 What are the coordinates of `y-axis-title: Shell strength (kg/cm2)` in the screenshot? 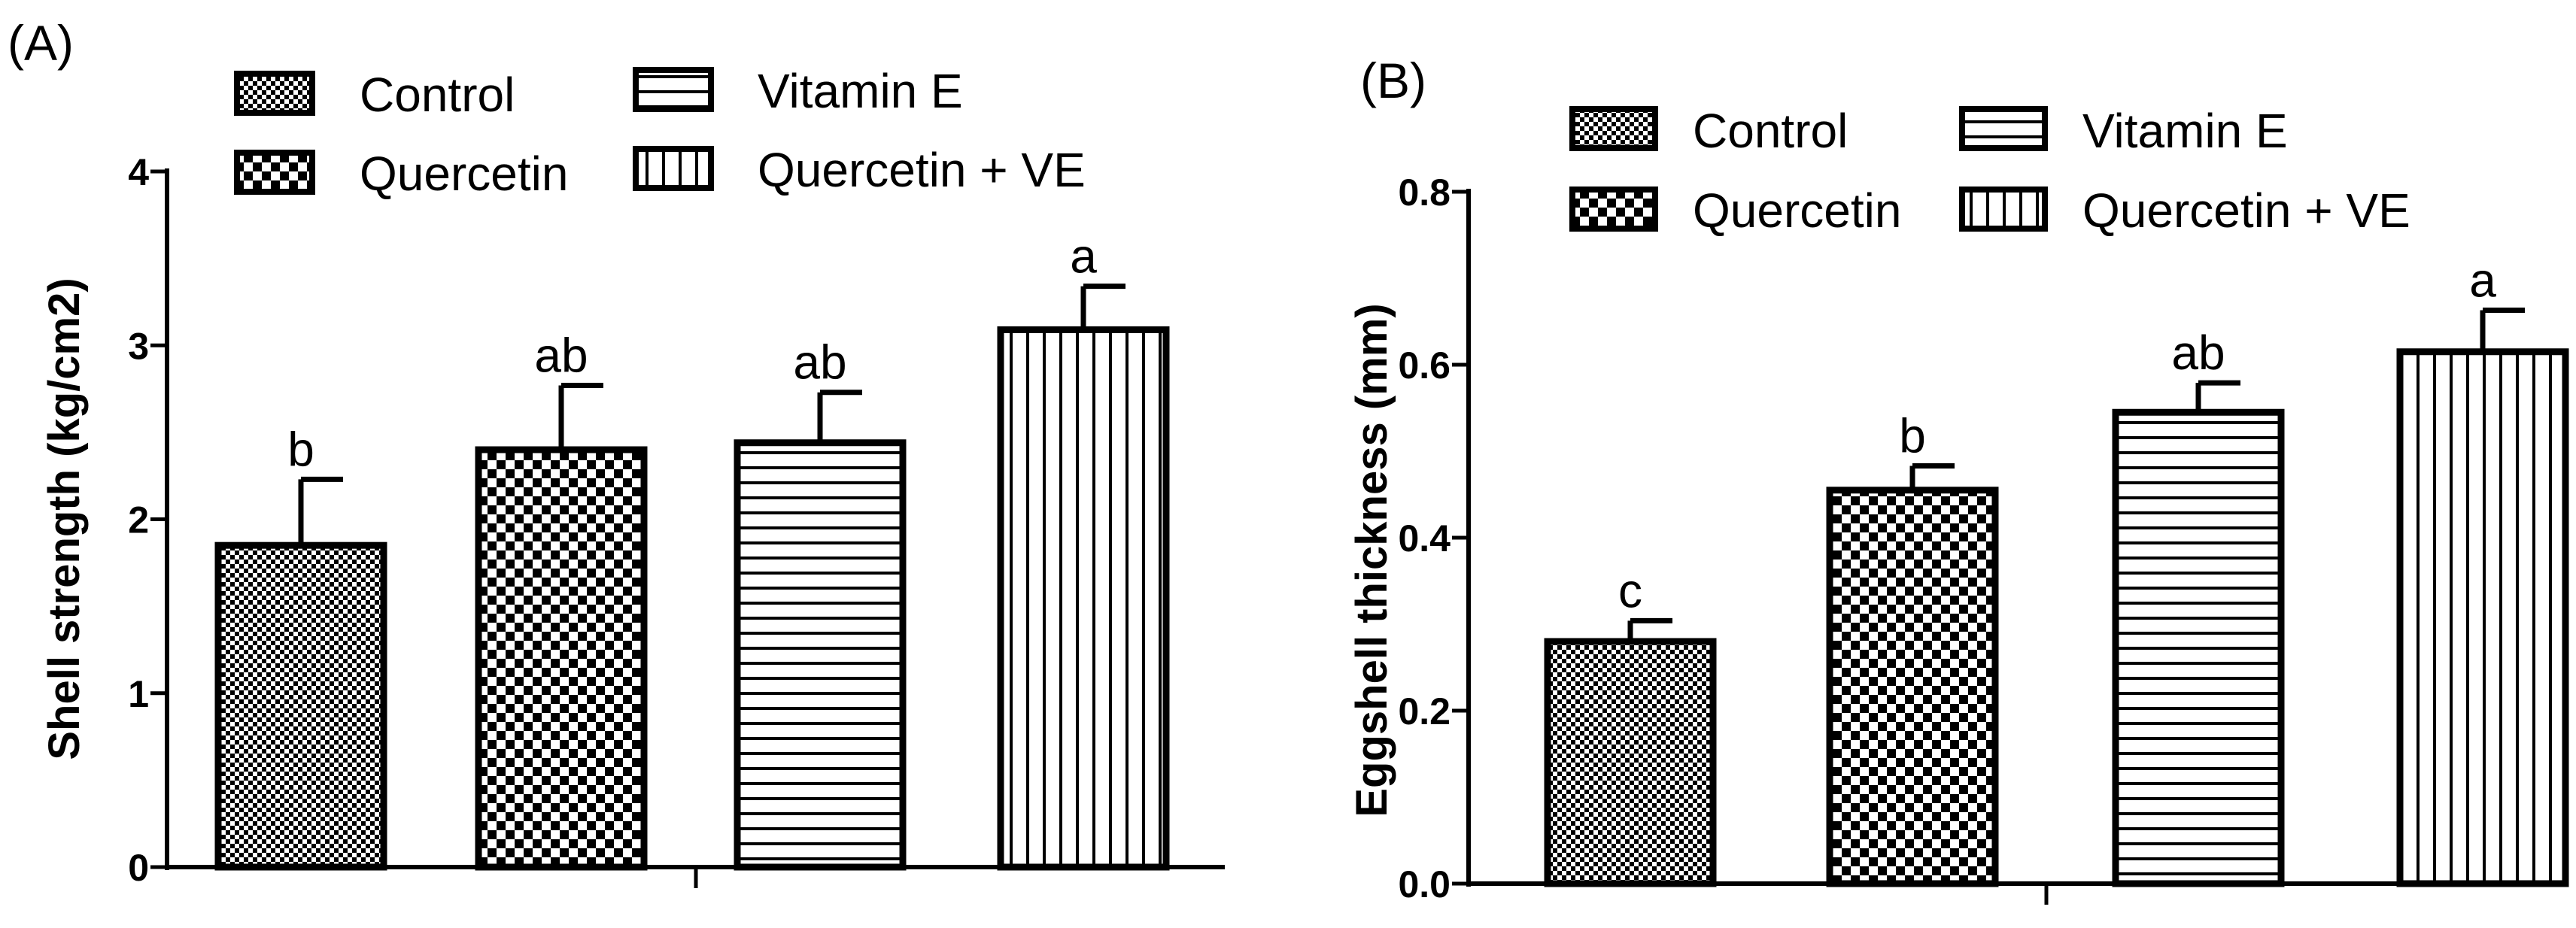 It's located at (64, 518).